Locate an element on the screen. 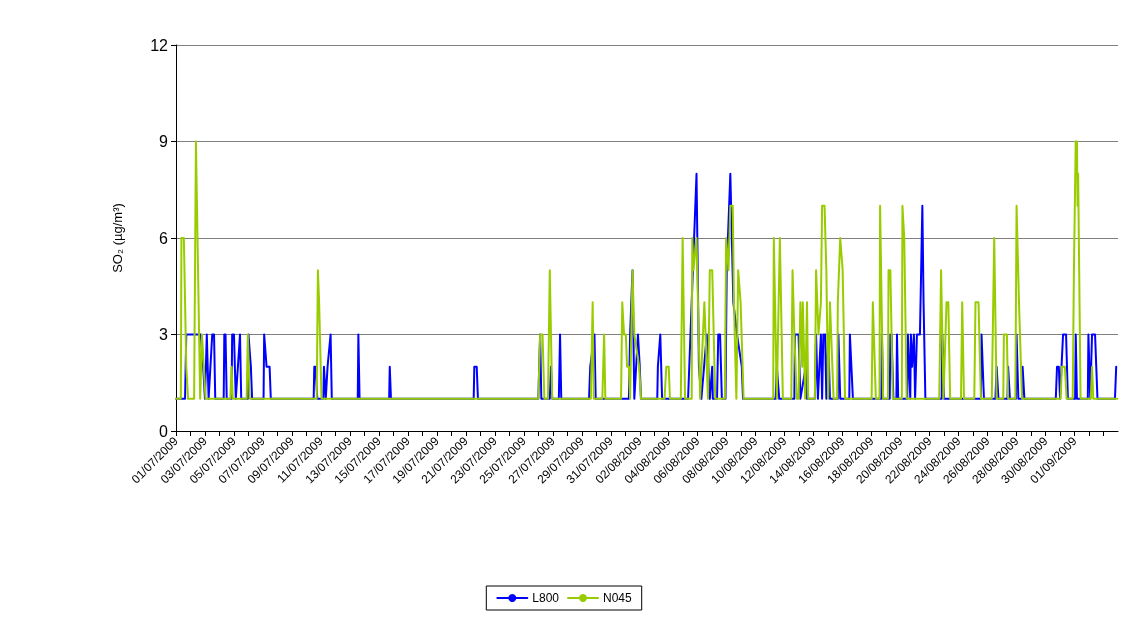 This screenshot has height=622, width=1128. y-tick-label: 12 is located at coordinates (159, 45).